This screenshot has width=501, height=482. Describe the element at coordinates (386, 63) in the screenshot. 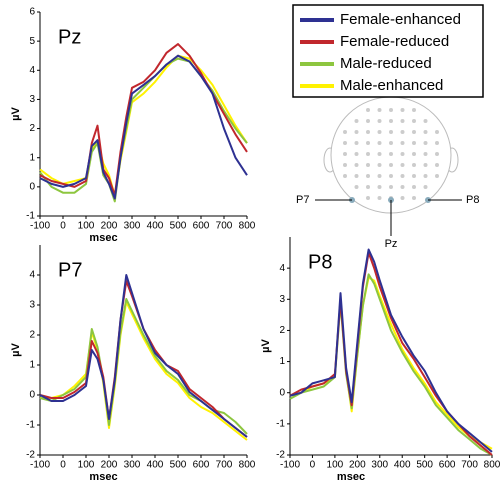

I see `legend-label: Male-reduced` at that location.